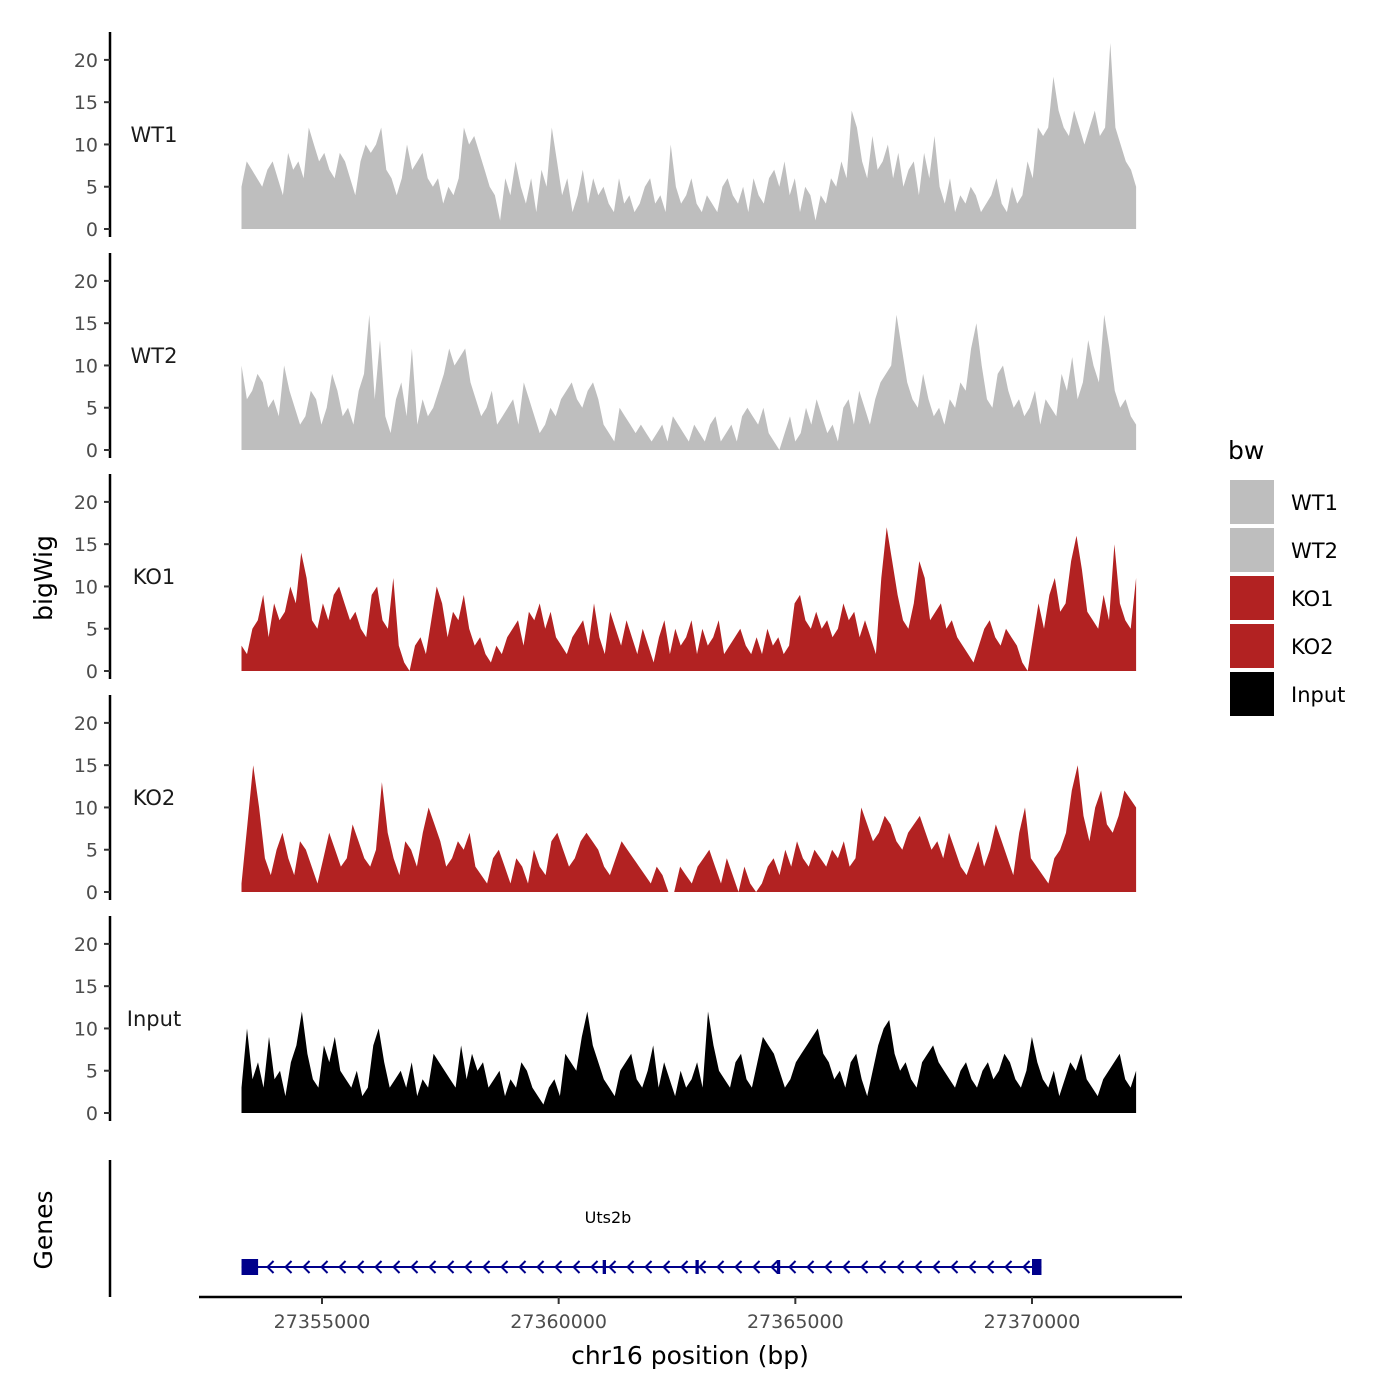 Image resolution: width=1400 pixels, height=1400 pixels. What do you see at coordinates (689, 1062) in the screenshot?
I see `signal-area-input` at bounding box center [689, 1062].